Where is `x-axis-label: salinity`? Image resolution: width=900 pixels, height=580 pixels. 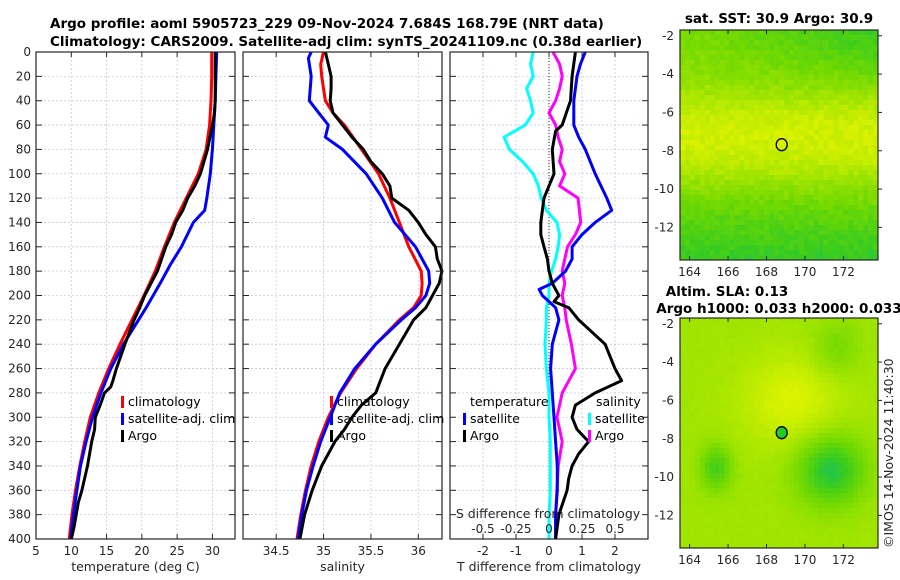
x-axis-label: salinity is located at coordinates (342, 566).